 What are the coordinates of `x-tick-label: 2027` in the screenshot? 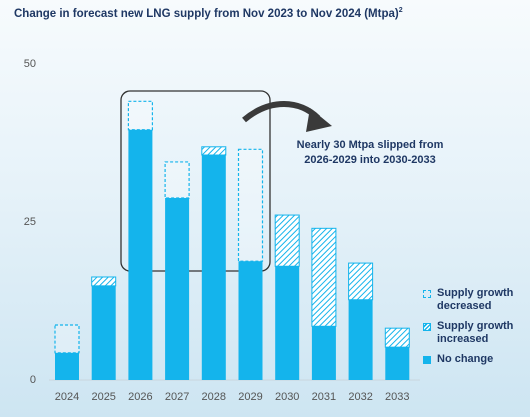 It's located at (177, 397).